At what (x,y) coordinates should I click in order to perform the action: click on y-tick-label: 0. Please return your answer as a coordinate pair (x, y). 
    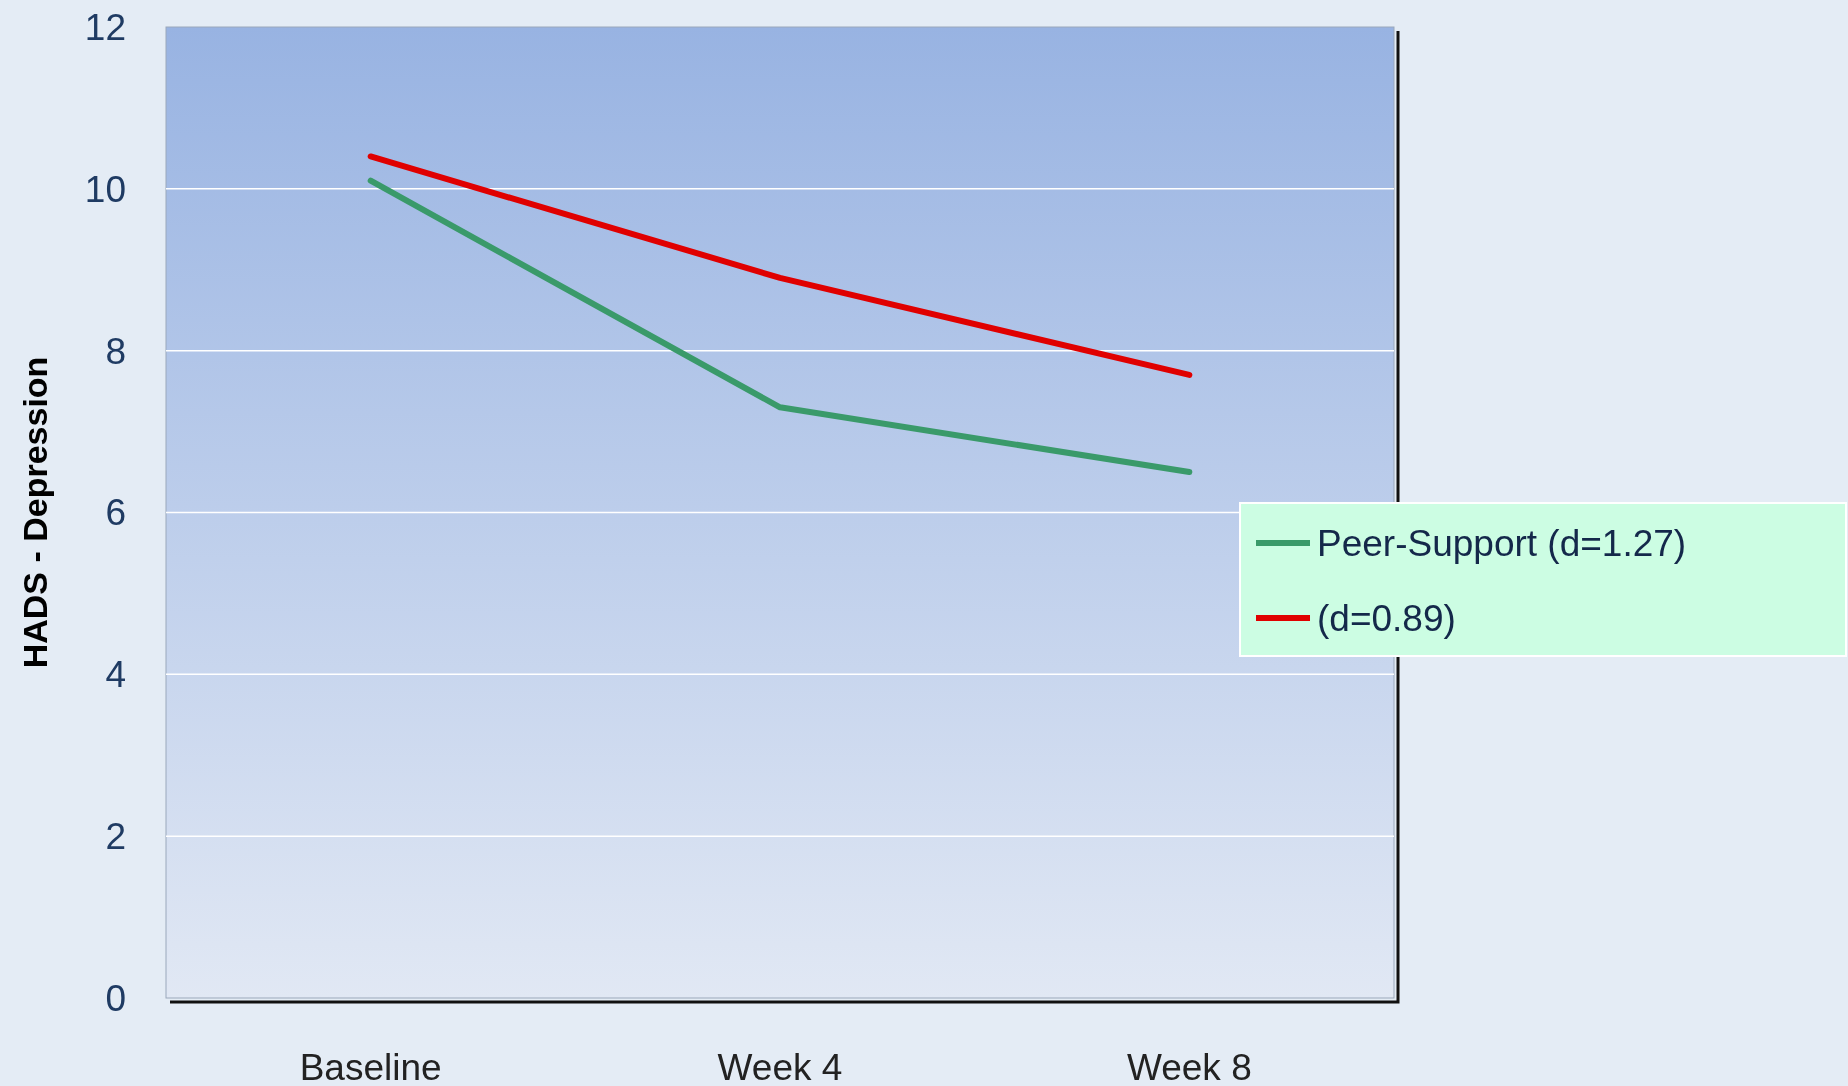
    Looking at the image, I should click on (115, 998).